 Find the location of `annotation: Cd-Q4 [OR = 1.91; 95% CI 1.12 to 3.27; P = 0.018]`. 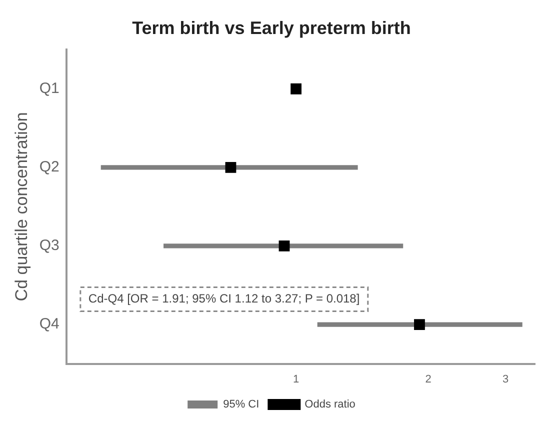

annotation: Cd-Q4 [OR = 1.91; 95% CI 1.12 to 3.27; P = 0.018] is located at coordinates (224, 299).